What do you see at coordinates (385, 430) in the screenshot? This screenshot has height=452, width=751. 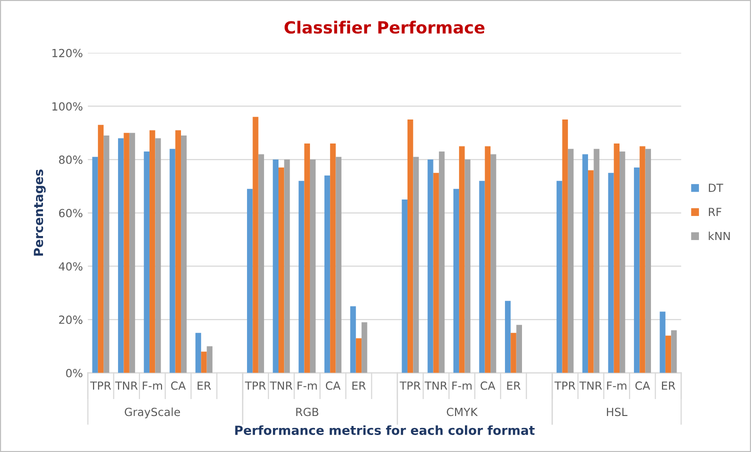 I see `x-axis-title: Performance metrics for each color format` at bounding box center [385, 430].